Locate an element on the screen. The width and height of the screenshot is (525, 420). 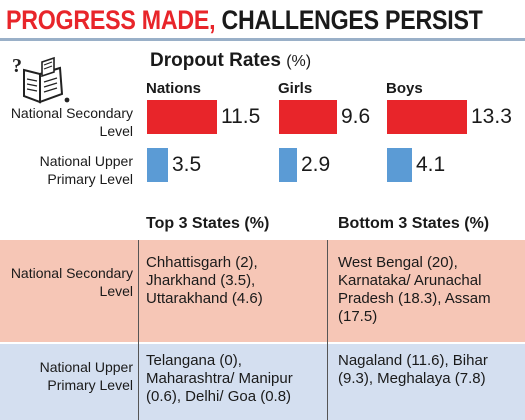
group-label-boys: Boys is located at coordinates (404, 88).